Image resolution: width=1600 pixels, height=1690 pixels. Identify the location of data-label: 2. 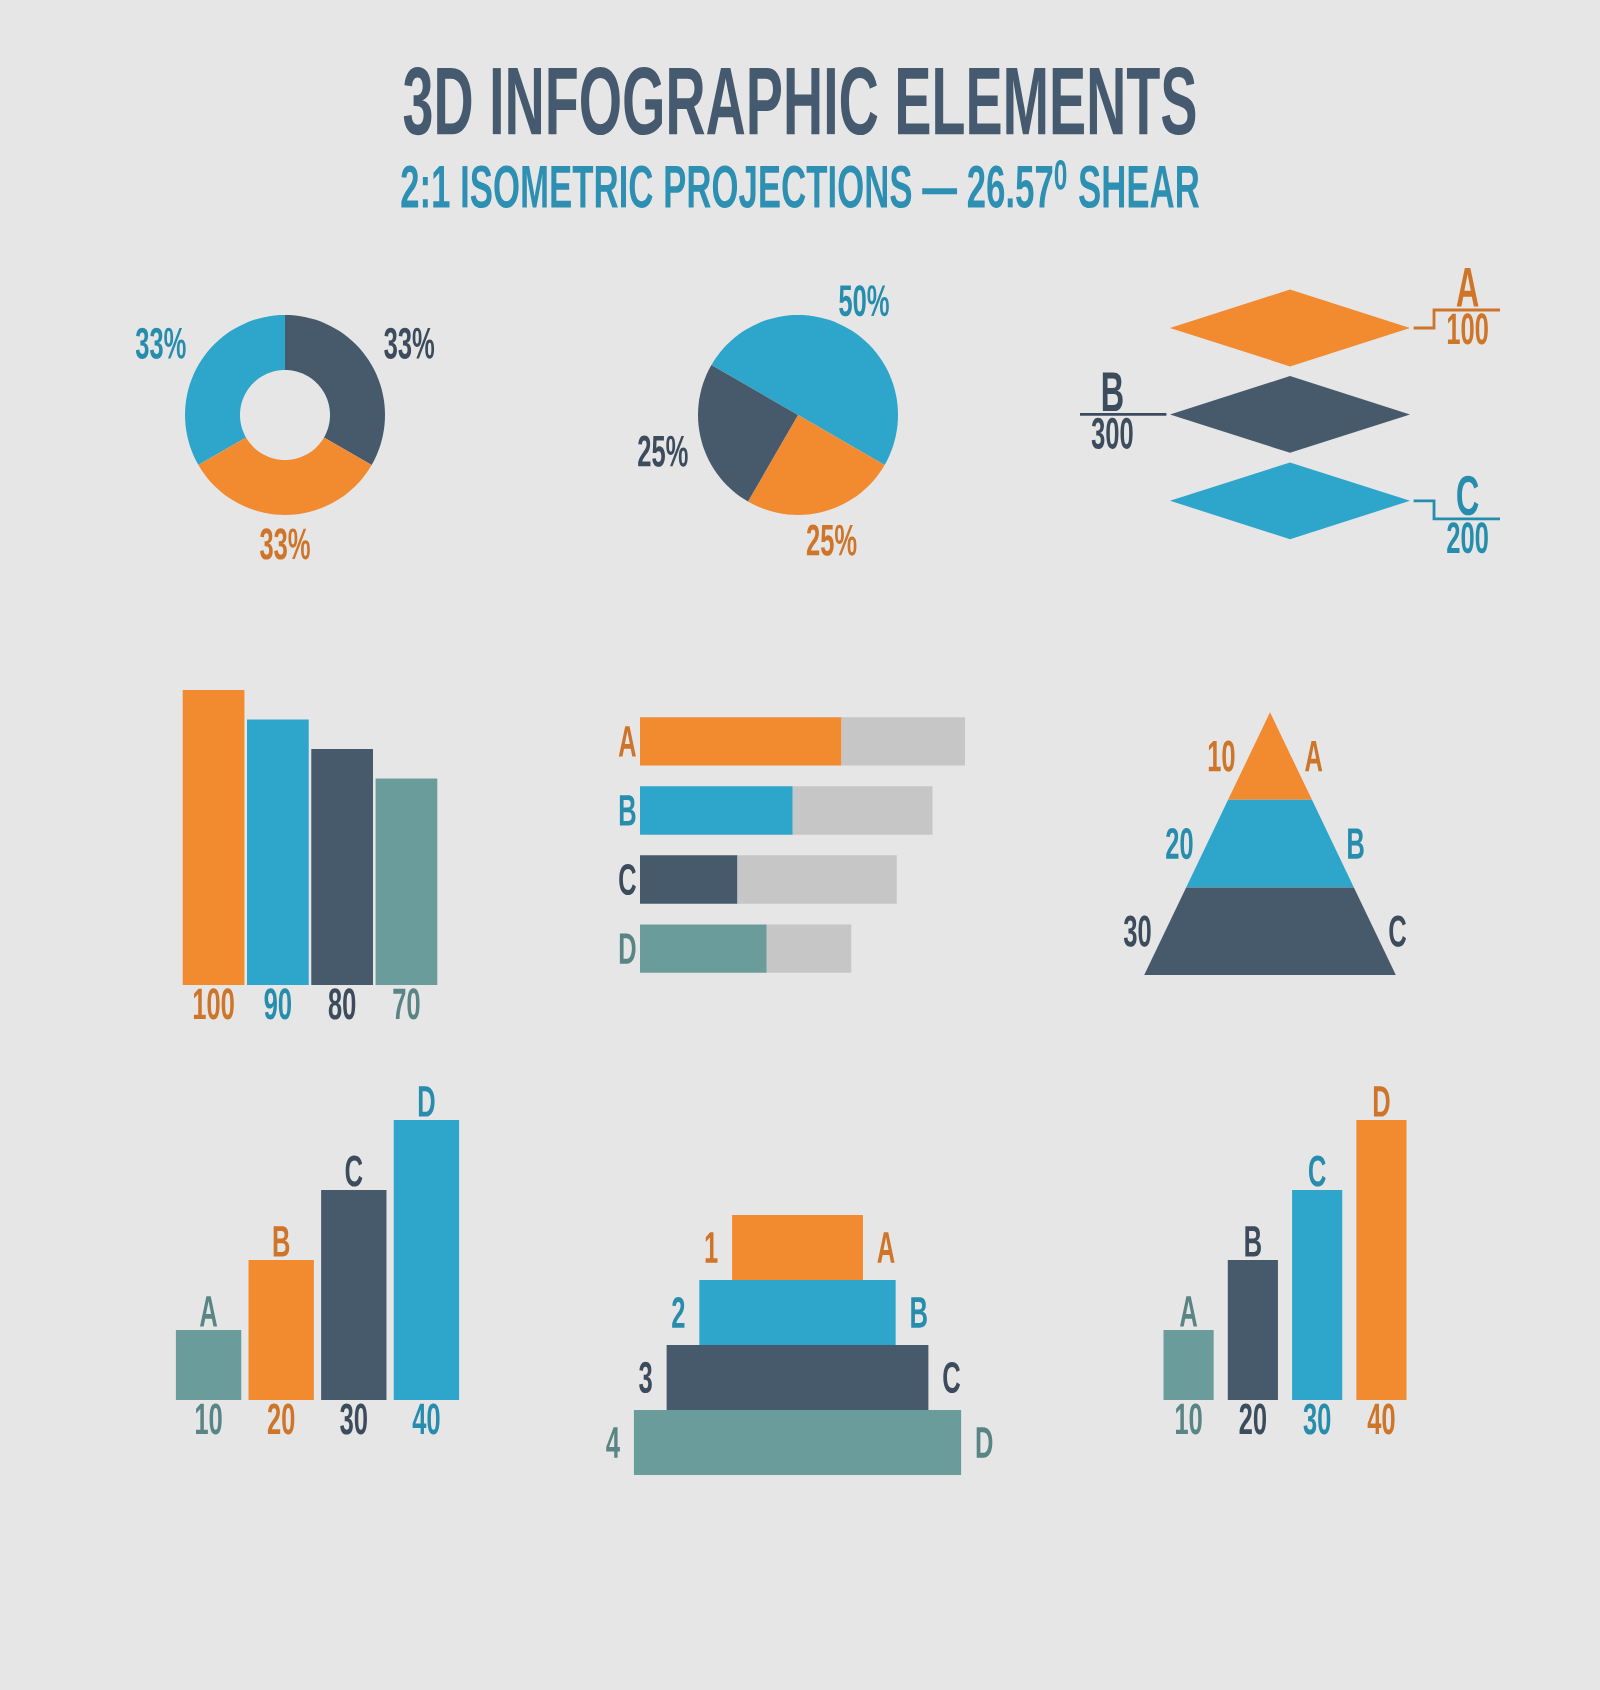
(678, 1312).